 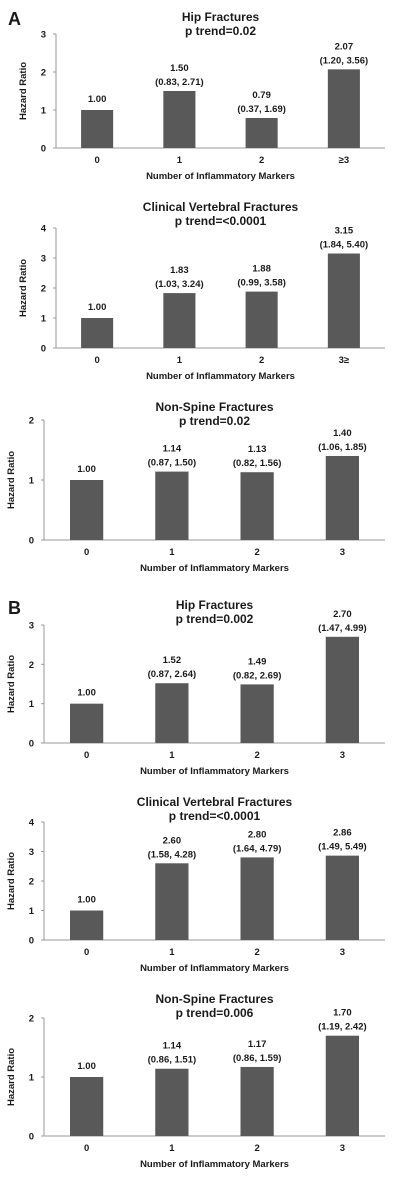 I want to click on data-label: 0.79, so click(x=261, y=95).